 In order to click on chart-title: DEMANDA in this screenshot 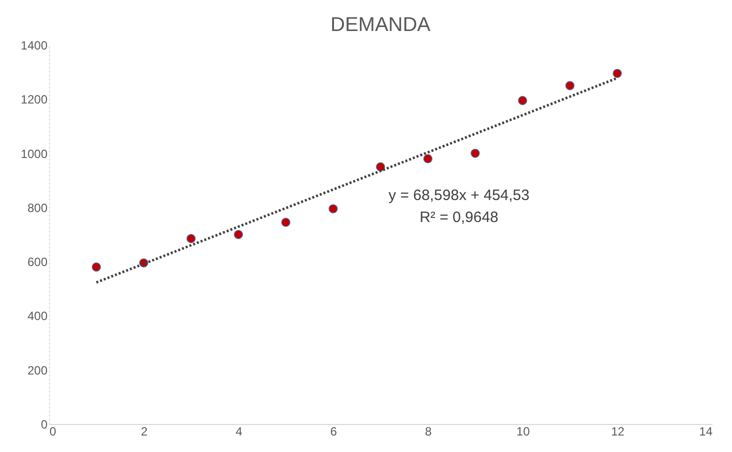, I will do `click(381, 25)`.